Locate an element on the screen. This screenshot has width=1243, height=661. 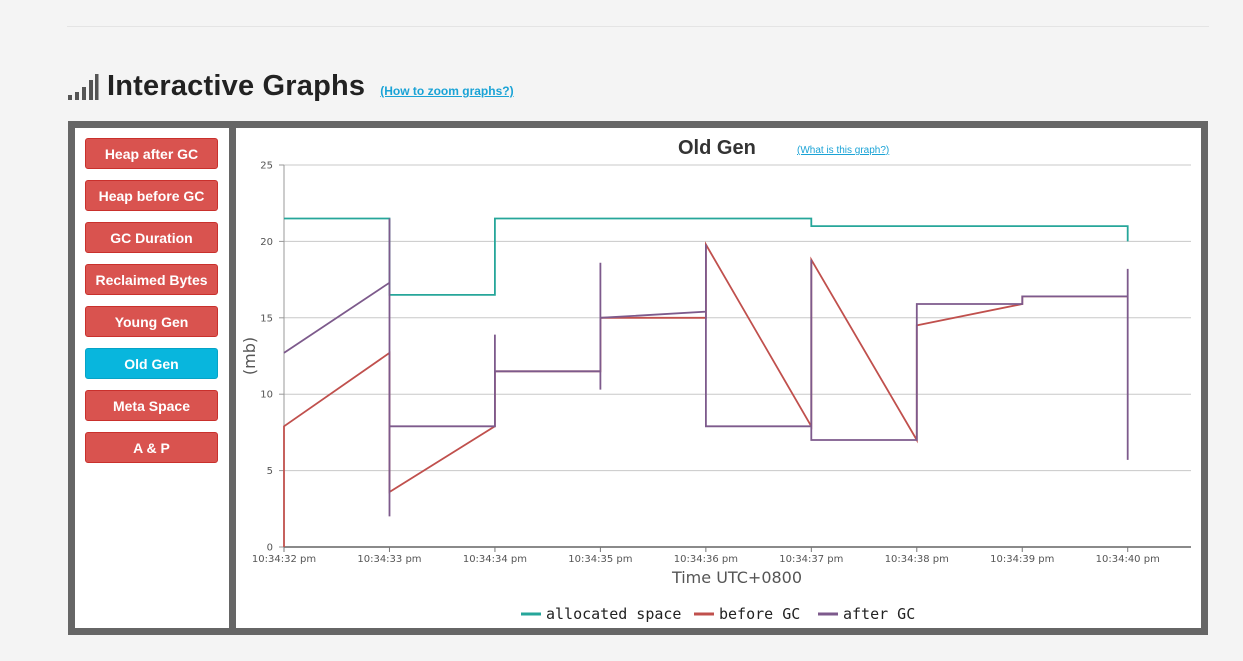
young-gen-button: Young Gen is located at coordinates (151, 321).